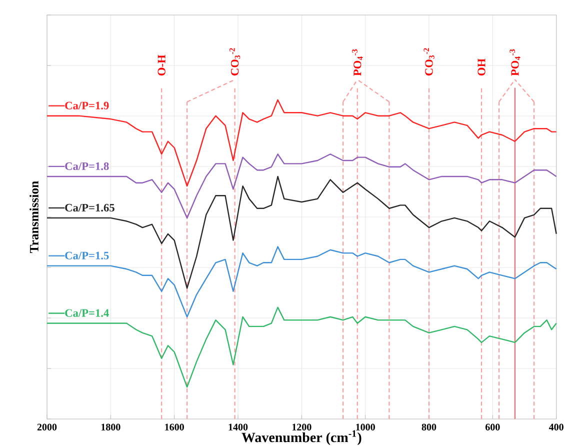 Image resolution: width=574 pixels, height=446 pixels. Describe the element at coordinates (87, 256) in the screenshot. I see `legend-label: Ca/P=1.5` at that location.